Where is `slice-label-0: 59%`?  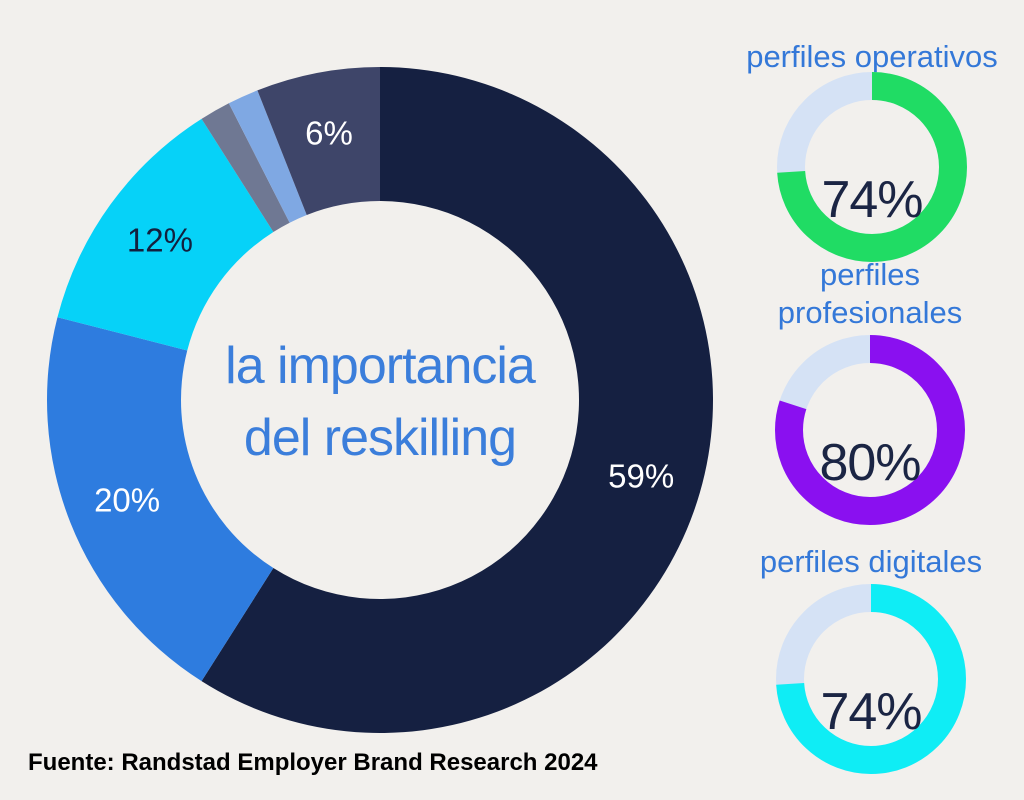 slice-label-0: 59% is located at coordinates (641, 475).